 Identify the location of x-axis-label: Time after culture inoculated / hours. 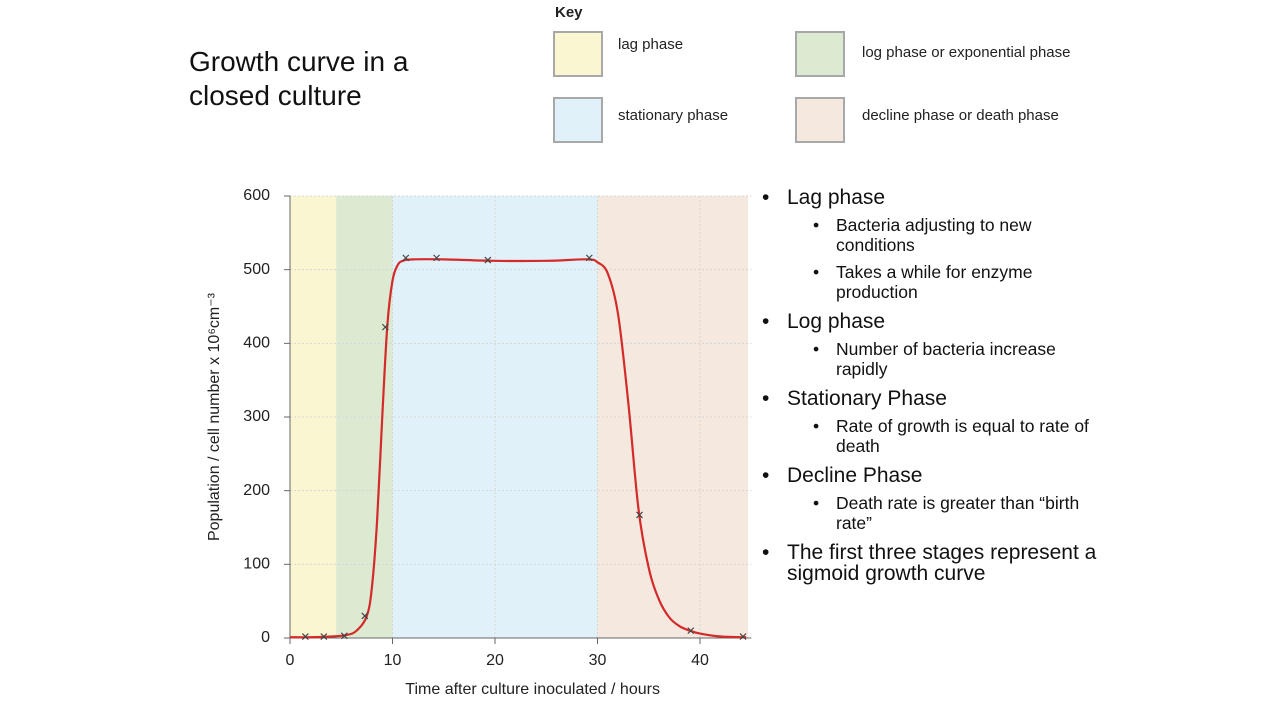
(532, 689).